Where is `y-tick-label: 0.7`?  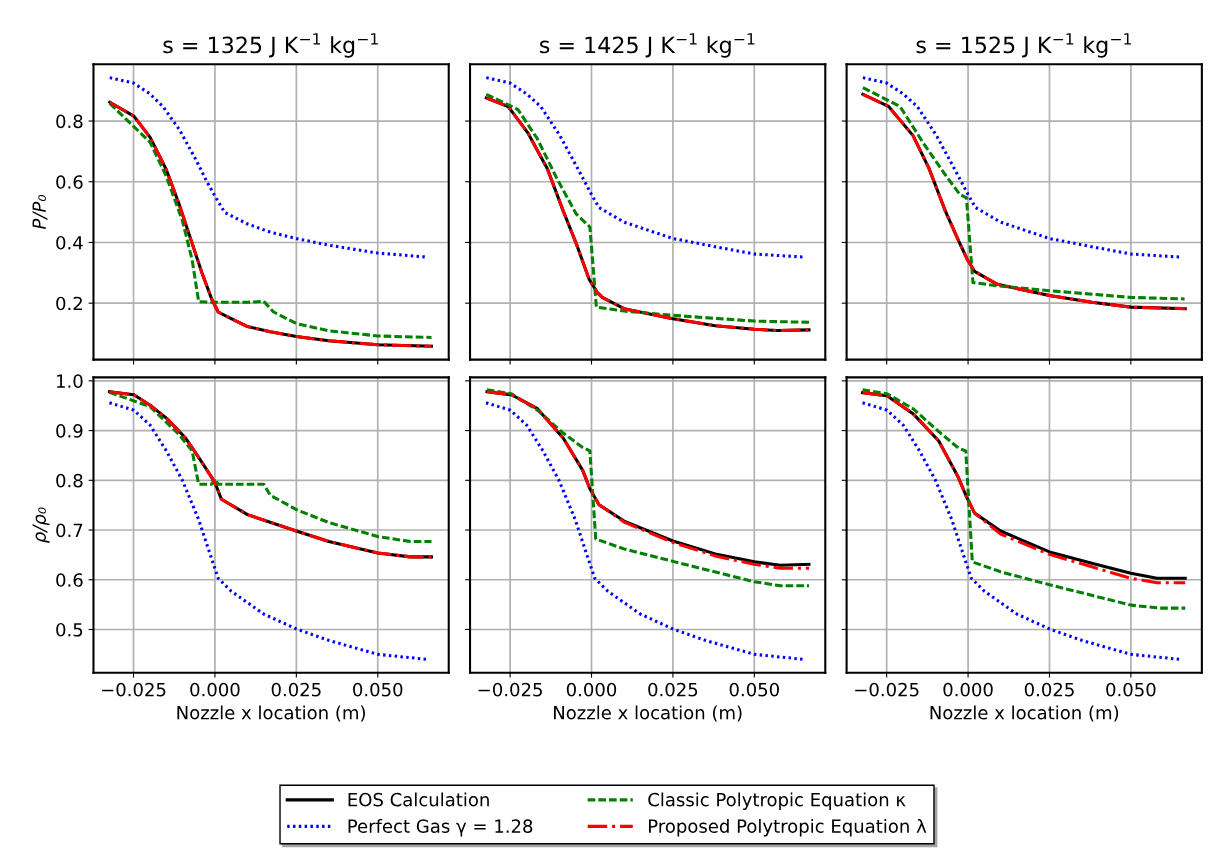
y-tick-label: 0.7 is located at coordinates (69, 530).